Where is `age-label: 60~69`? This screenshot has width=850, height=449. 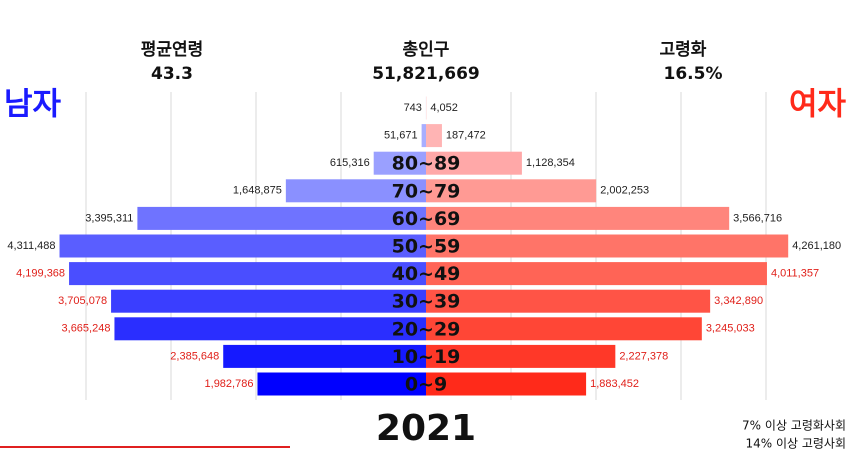 age-label: 60~69 is located at coordinates (426, 219).